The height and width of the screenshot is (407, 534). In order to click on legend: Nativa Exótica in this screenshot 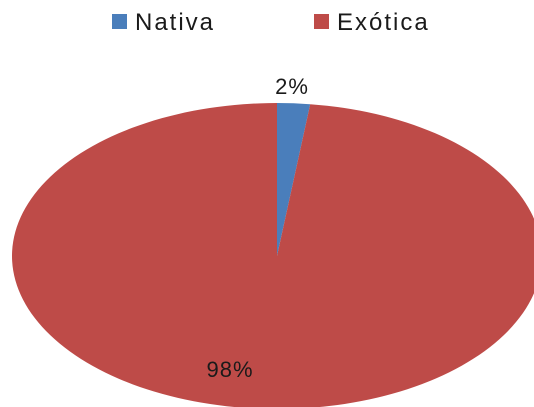, I will do `click(271, 22)`.